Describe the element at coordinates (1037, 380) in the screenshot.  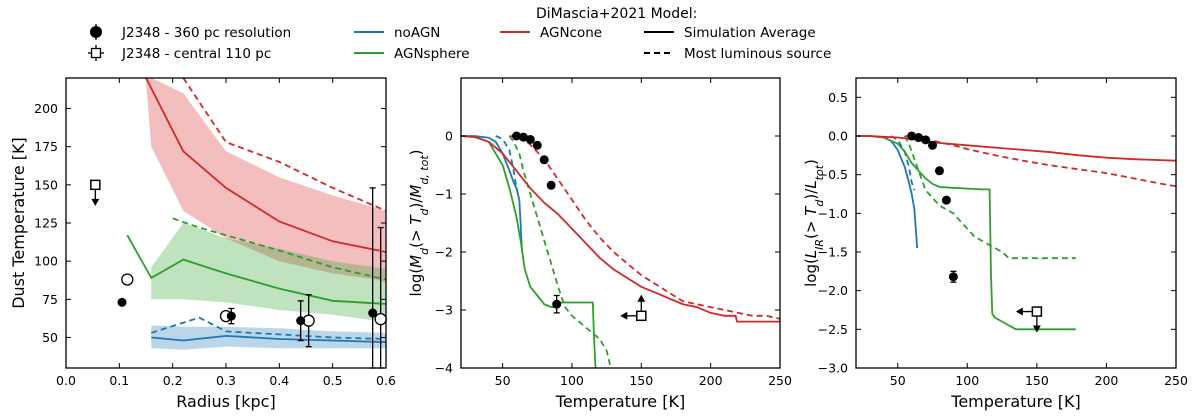
I see `x-tick-label: 150` at that location.